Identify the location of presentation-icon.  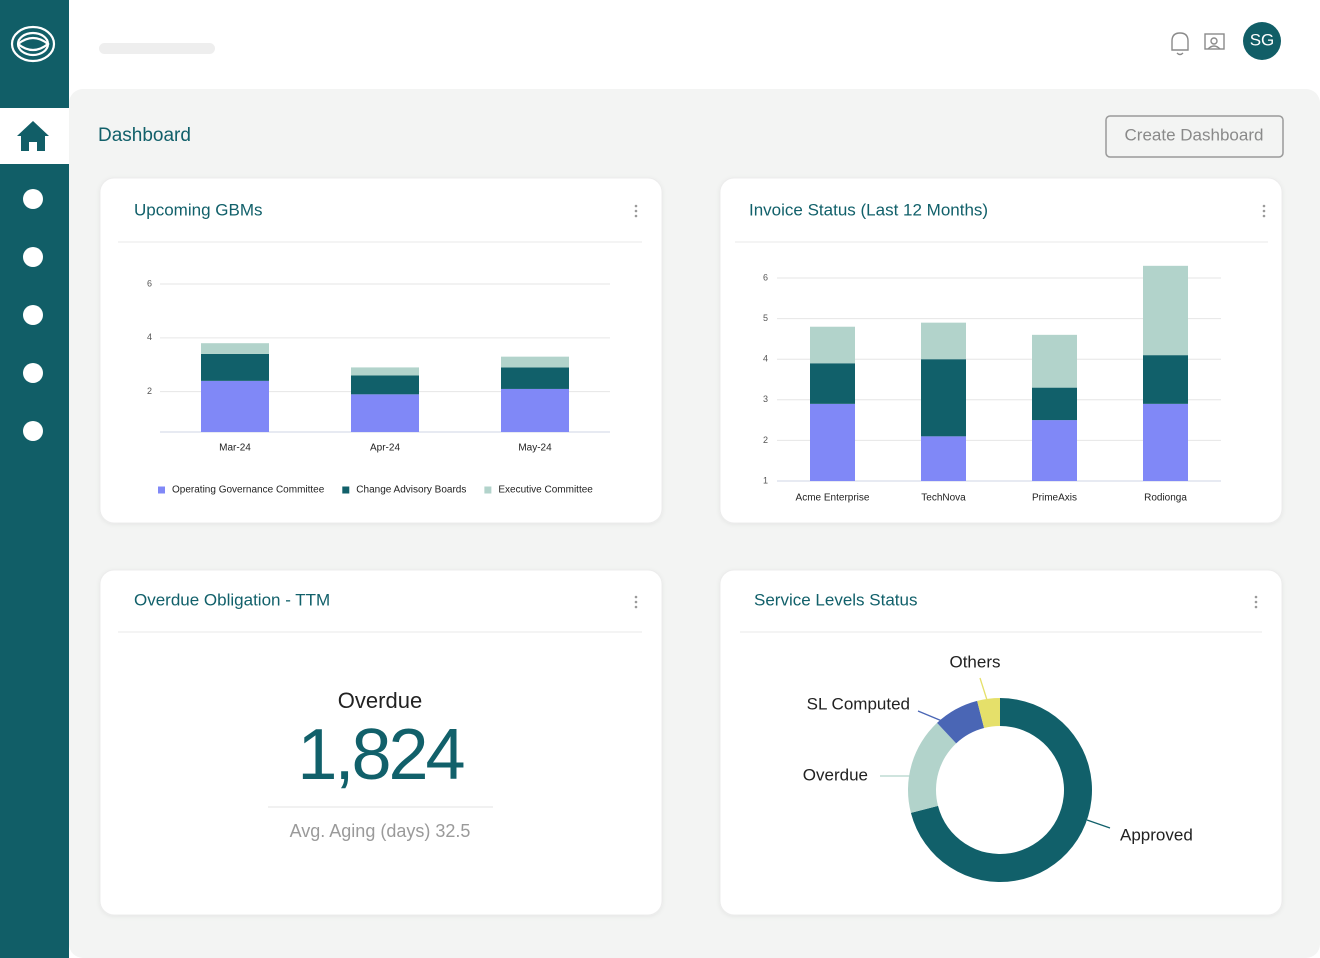
(1214, 41).